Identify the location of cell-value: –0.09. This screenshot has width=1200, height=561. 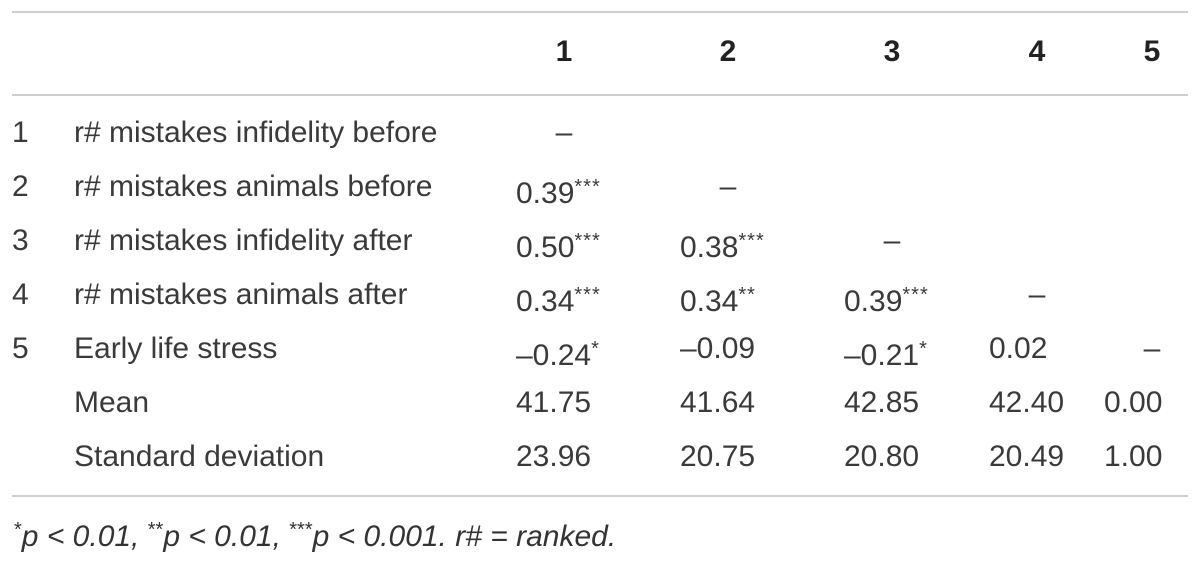
(718, 348).